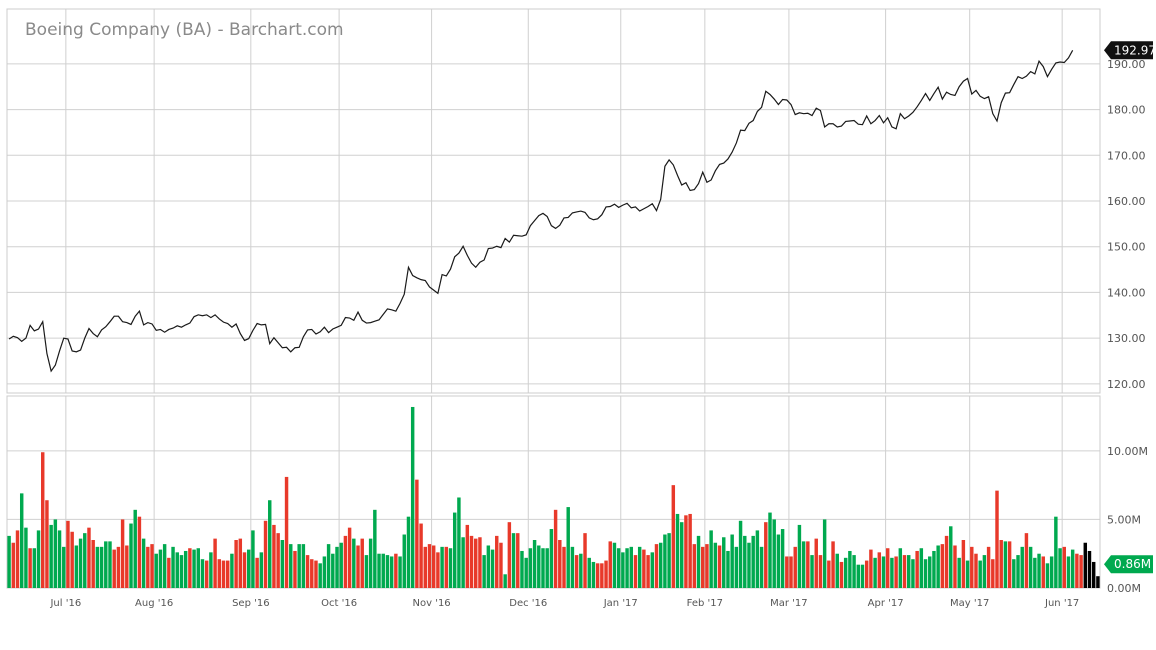 The width and height of the screenshot is (1156, 650). Describe the element at coordinates (1126, 292) in the screenshot. I see `price-tick-label: 140.00` at that location.